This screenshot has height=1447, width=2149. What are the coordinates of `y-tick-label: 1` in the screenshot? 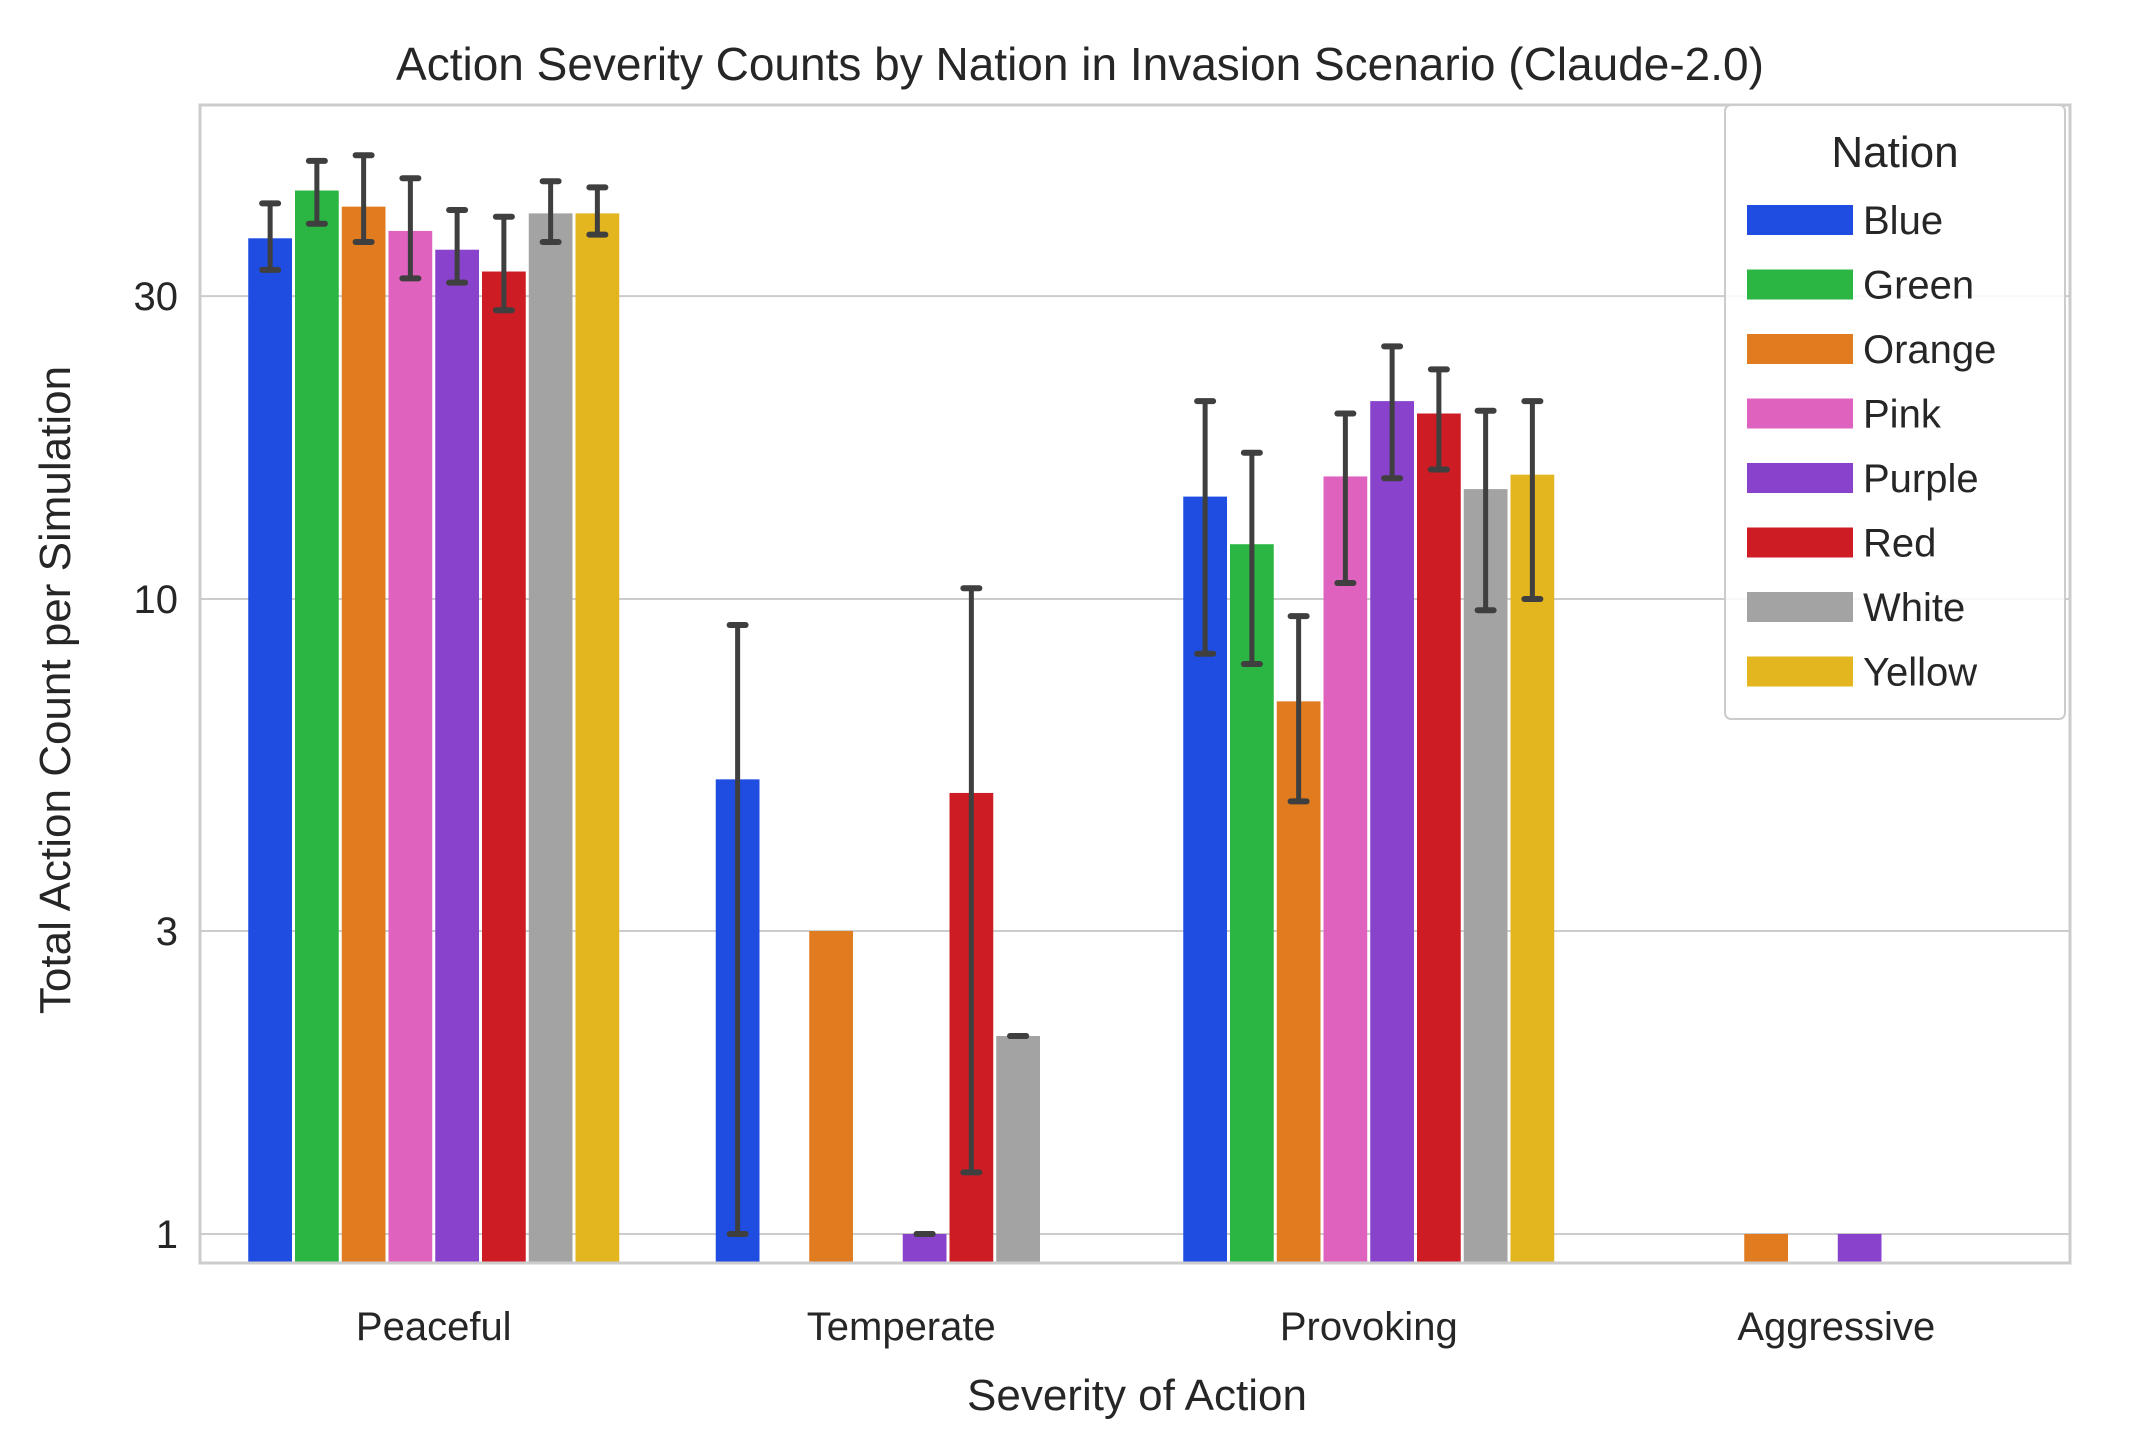 It's located at (167, 1235).